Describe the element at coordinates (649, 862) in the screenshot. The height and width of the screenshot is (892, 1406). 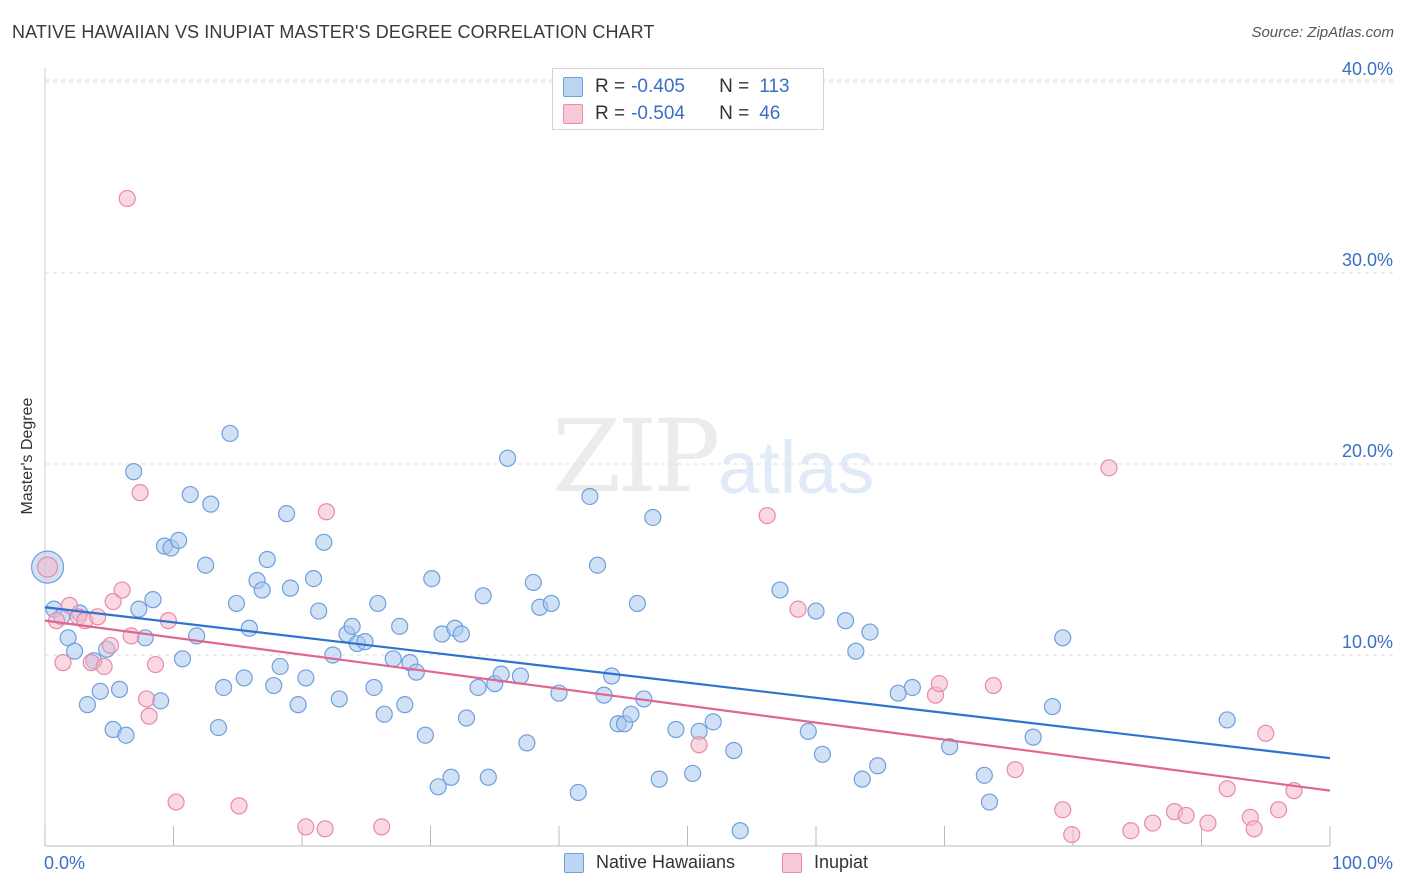
I see `legend-item-native-hawaiians: Native Hawaiians` at that location.